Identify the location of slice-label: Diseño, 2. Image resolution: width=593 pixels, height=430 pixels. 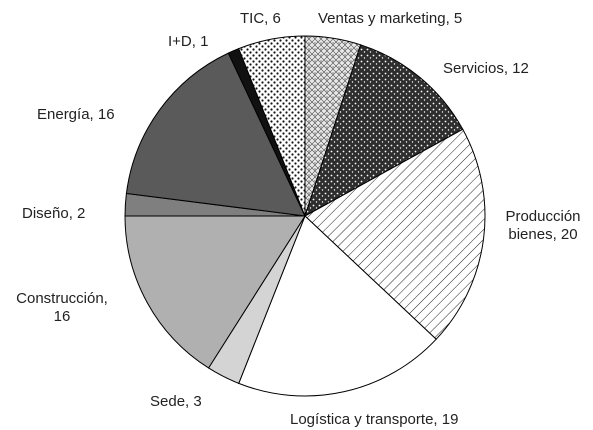
(54, 213).